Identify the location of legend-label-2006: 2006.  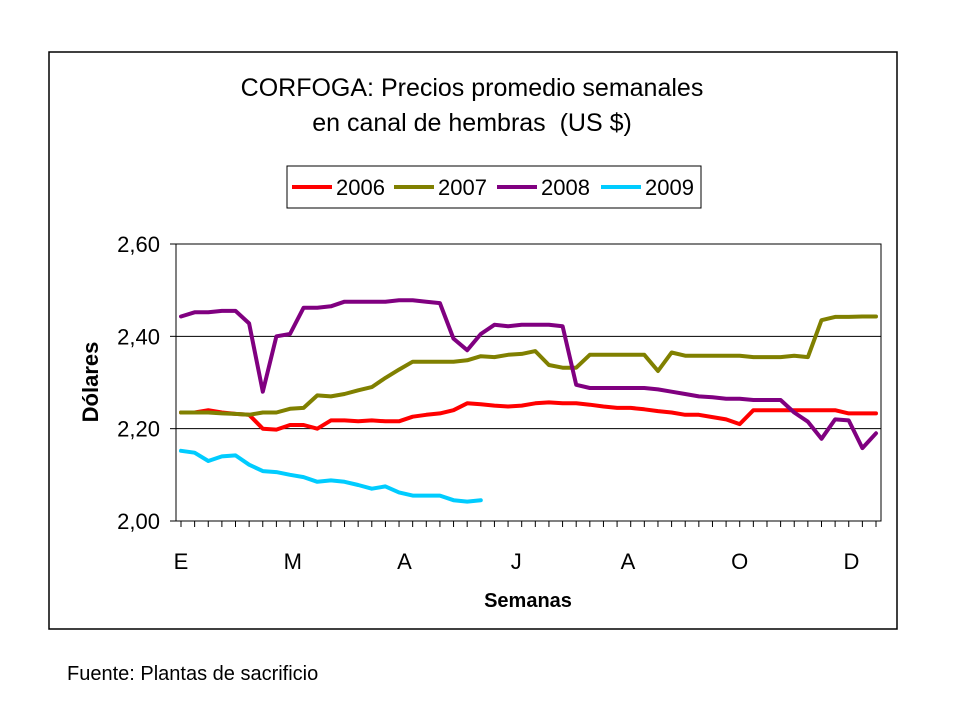
(360, 187).